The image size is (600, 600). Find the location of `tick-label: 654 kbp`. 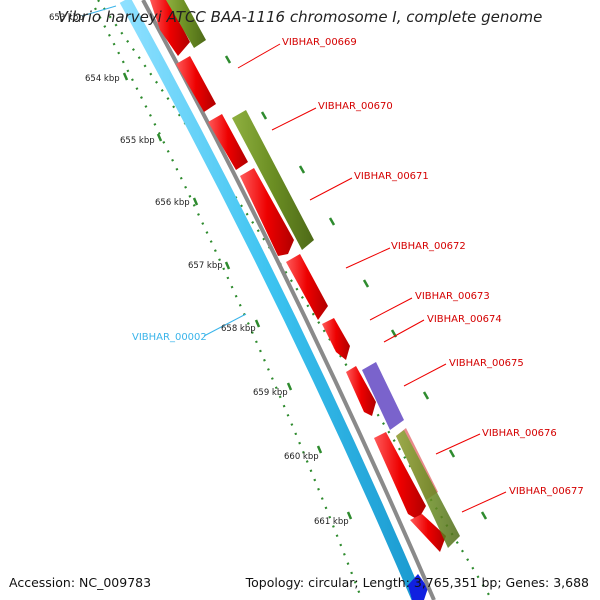

tick-label: 654 kbp is located at coordinates (102, 79).